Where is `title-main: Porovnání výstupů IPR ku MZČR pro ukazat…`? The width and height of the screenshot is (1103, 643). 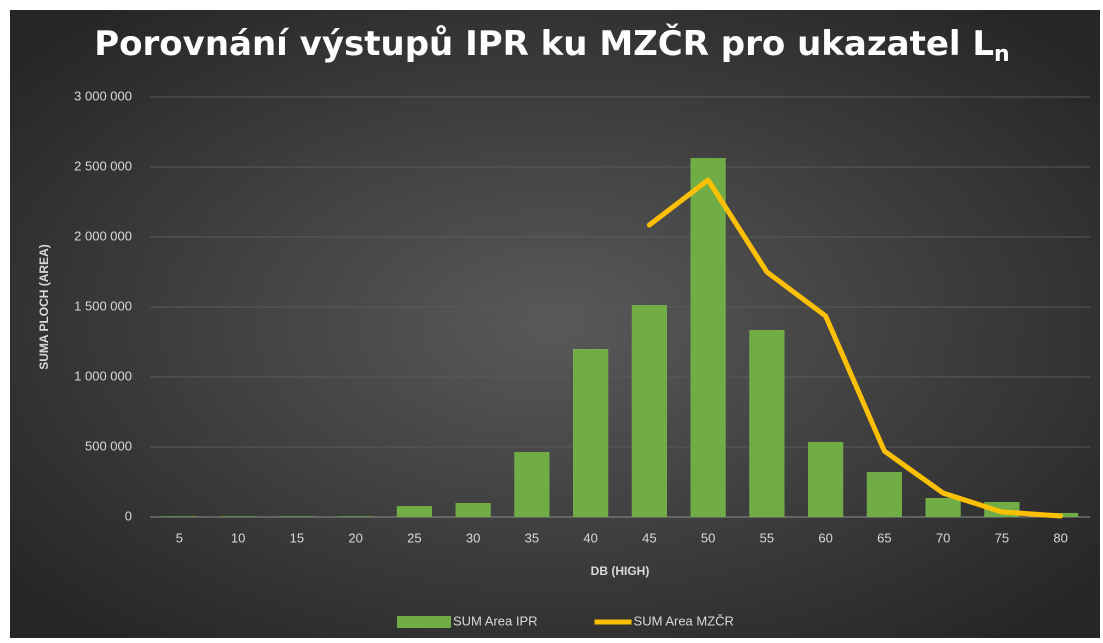
title-main: Porovnání výstupů IPR ku MZČR pro ukazat… is located at coordinates (544, 43).